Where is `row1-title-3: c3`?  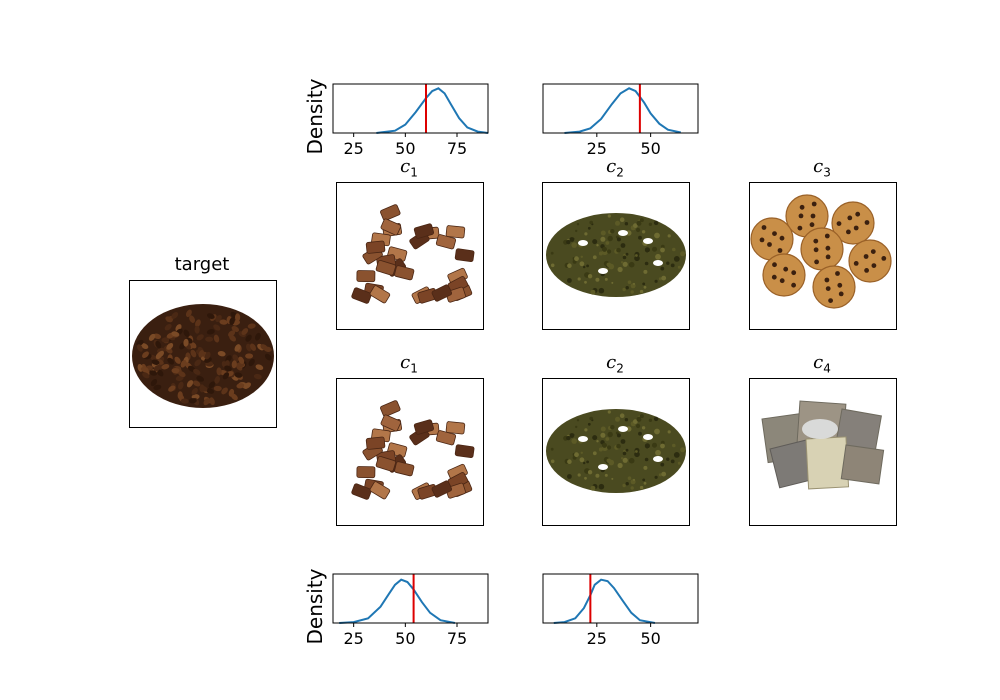
row1-title-3: c3 is located at coordinates (822, 168).